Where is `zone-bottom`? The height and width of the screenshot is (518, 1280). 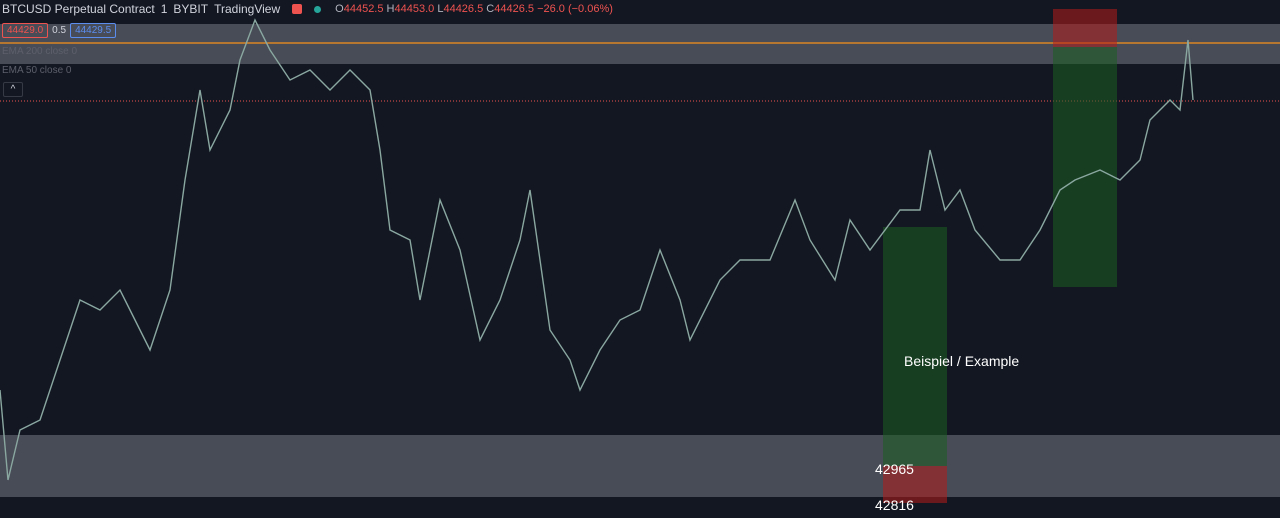
zone-bottom is located at coordinates (640, 466).